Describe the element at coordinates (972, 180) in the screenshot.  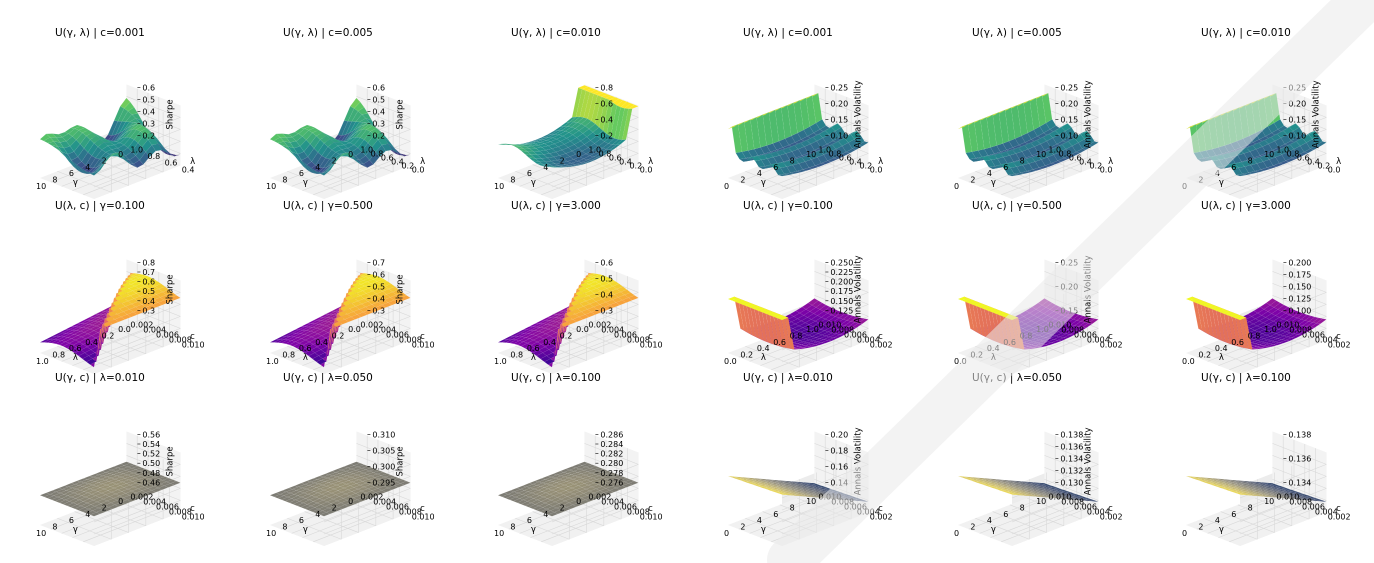
I see `x-tick-label: 2` at that location.